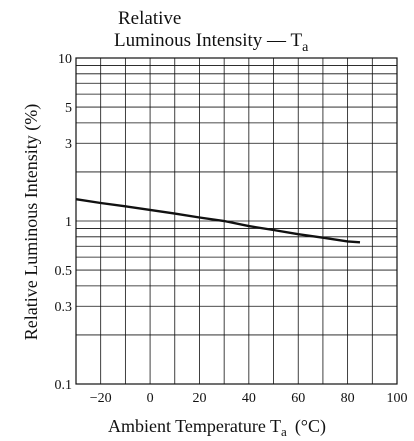 The width and height of the screenshot is (414, 441). I want to click on chart-title-line1: Relative, so click(149, 18).